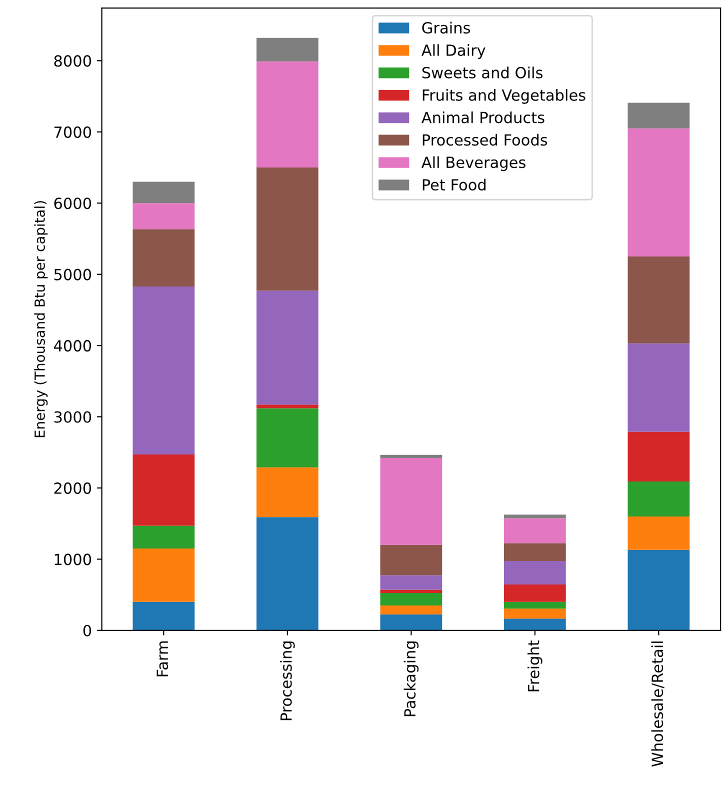 The width and height of the screenshot is (722, 801). Describe the element at coordinates (287, 680) in the screenshot. I see `x-tick-label: Processing` at that location.